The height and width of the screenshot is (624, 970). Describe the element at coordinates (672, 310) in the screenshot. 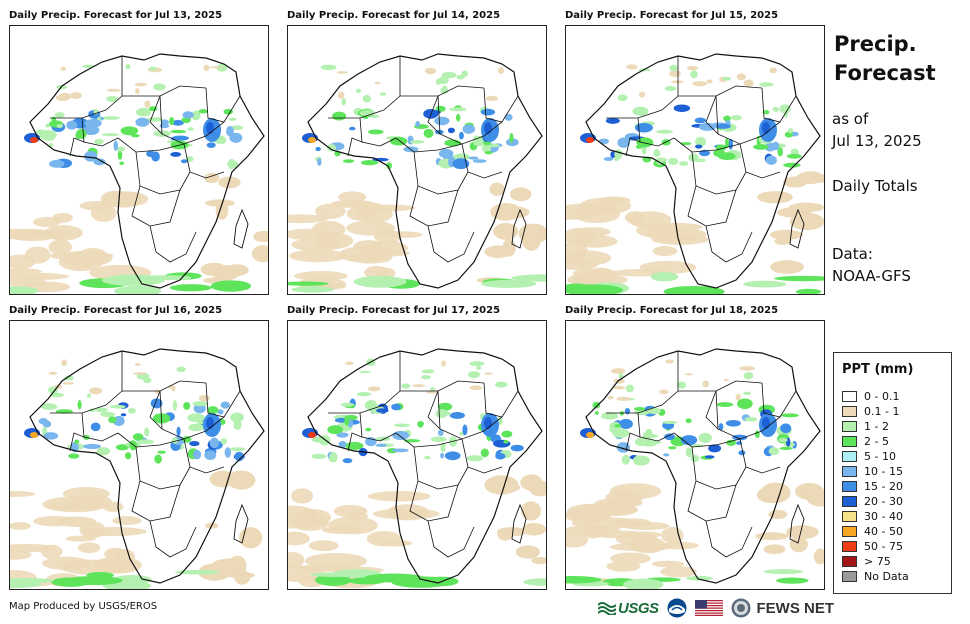

I see `panel-title: Daily Precip. Forecast for Jul 18, 2025` at that location.